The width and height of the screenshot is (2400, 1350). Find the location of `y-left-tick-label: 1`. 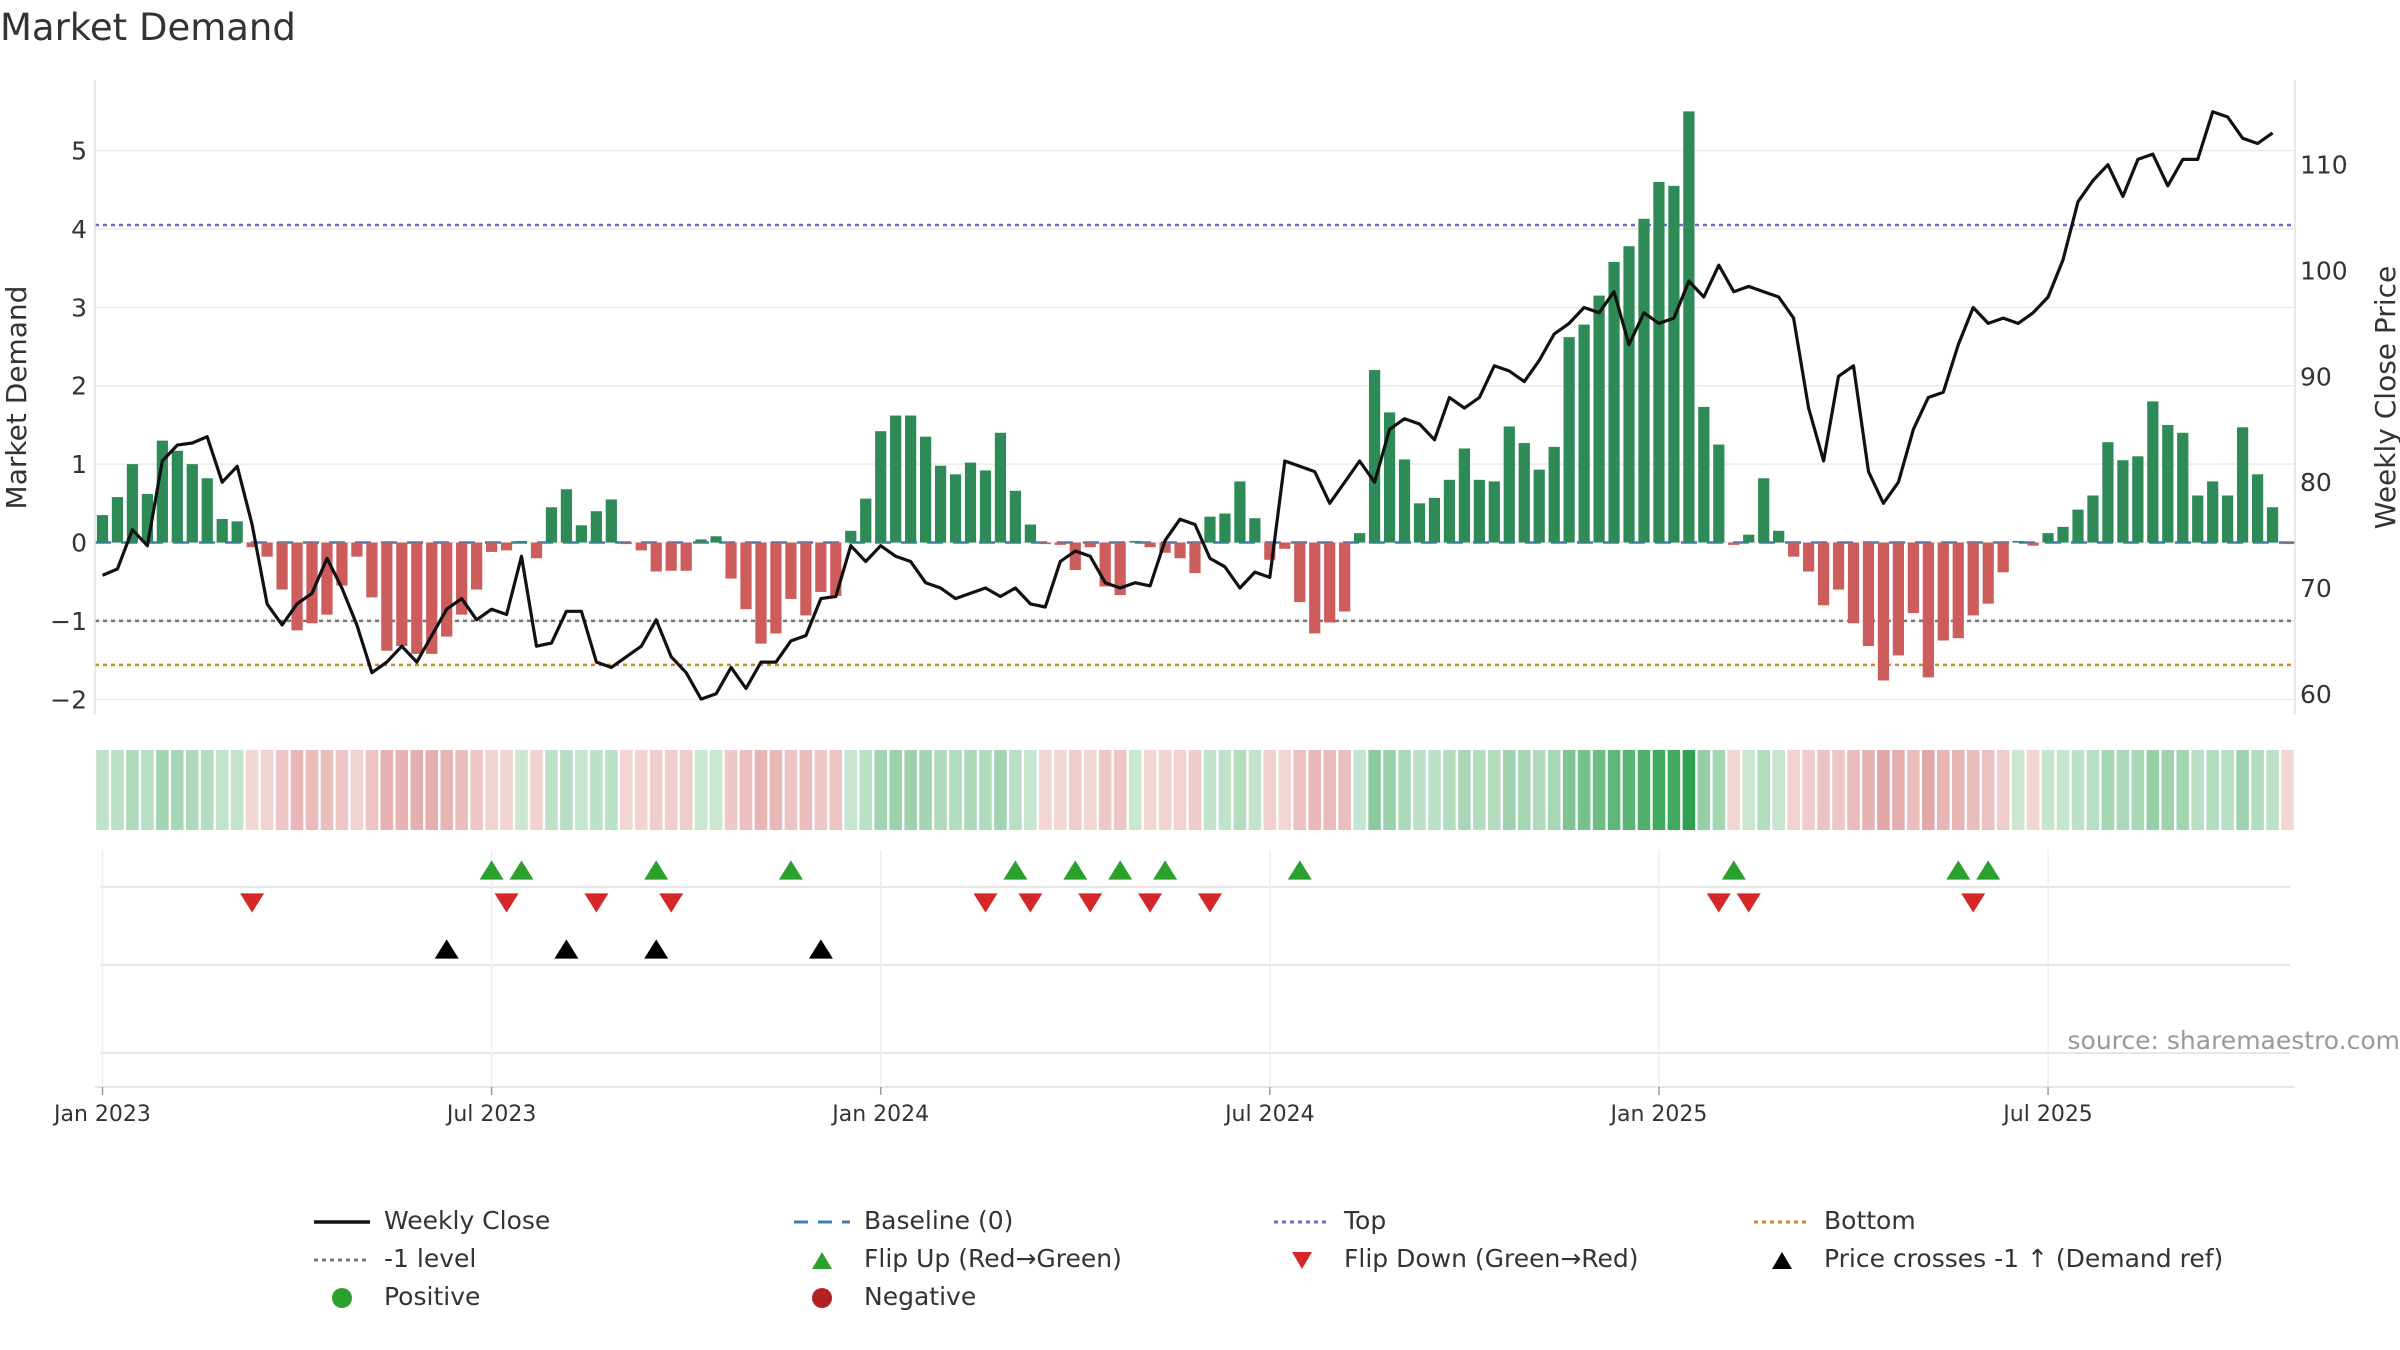

y-left-tick-label: 1 is located at coordinates (79, 464).